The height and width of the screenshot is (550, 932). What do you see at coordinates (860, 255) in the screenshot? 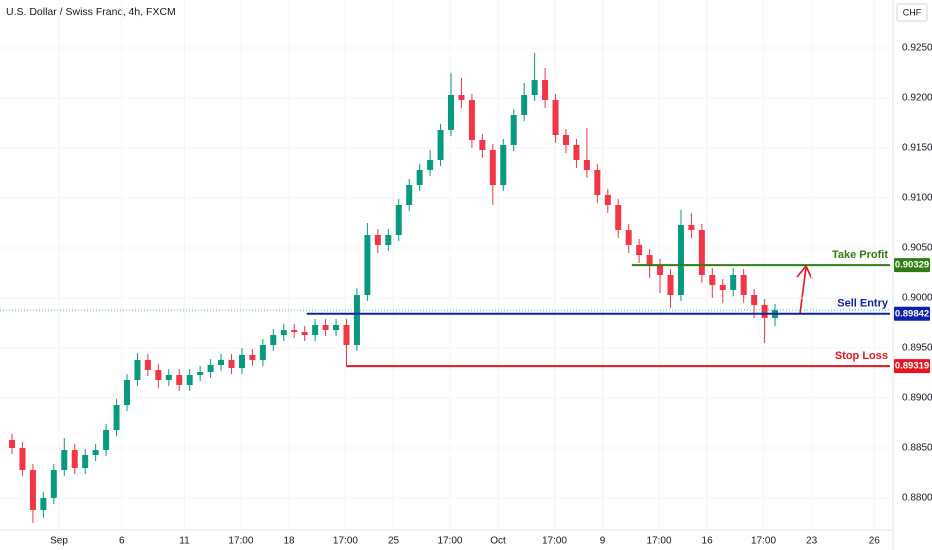
I see `level-name: Take Profit` at bounding box center [860, 255].